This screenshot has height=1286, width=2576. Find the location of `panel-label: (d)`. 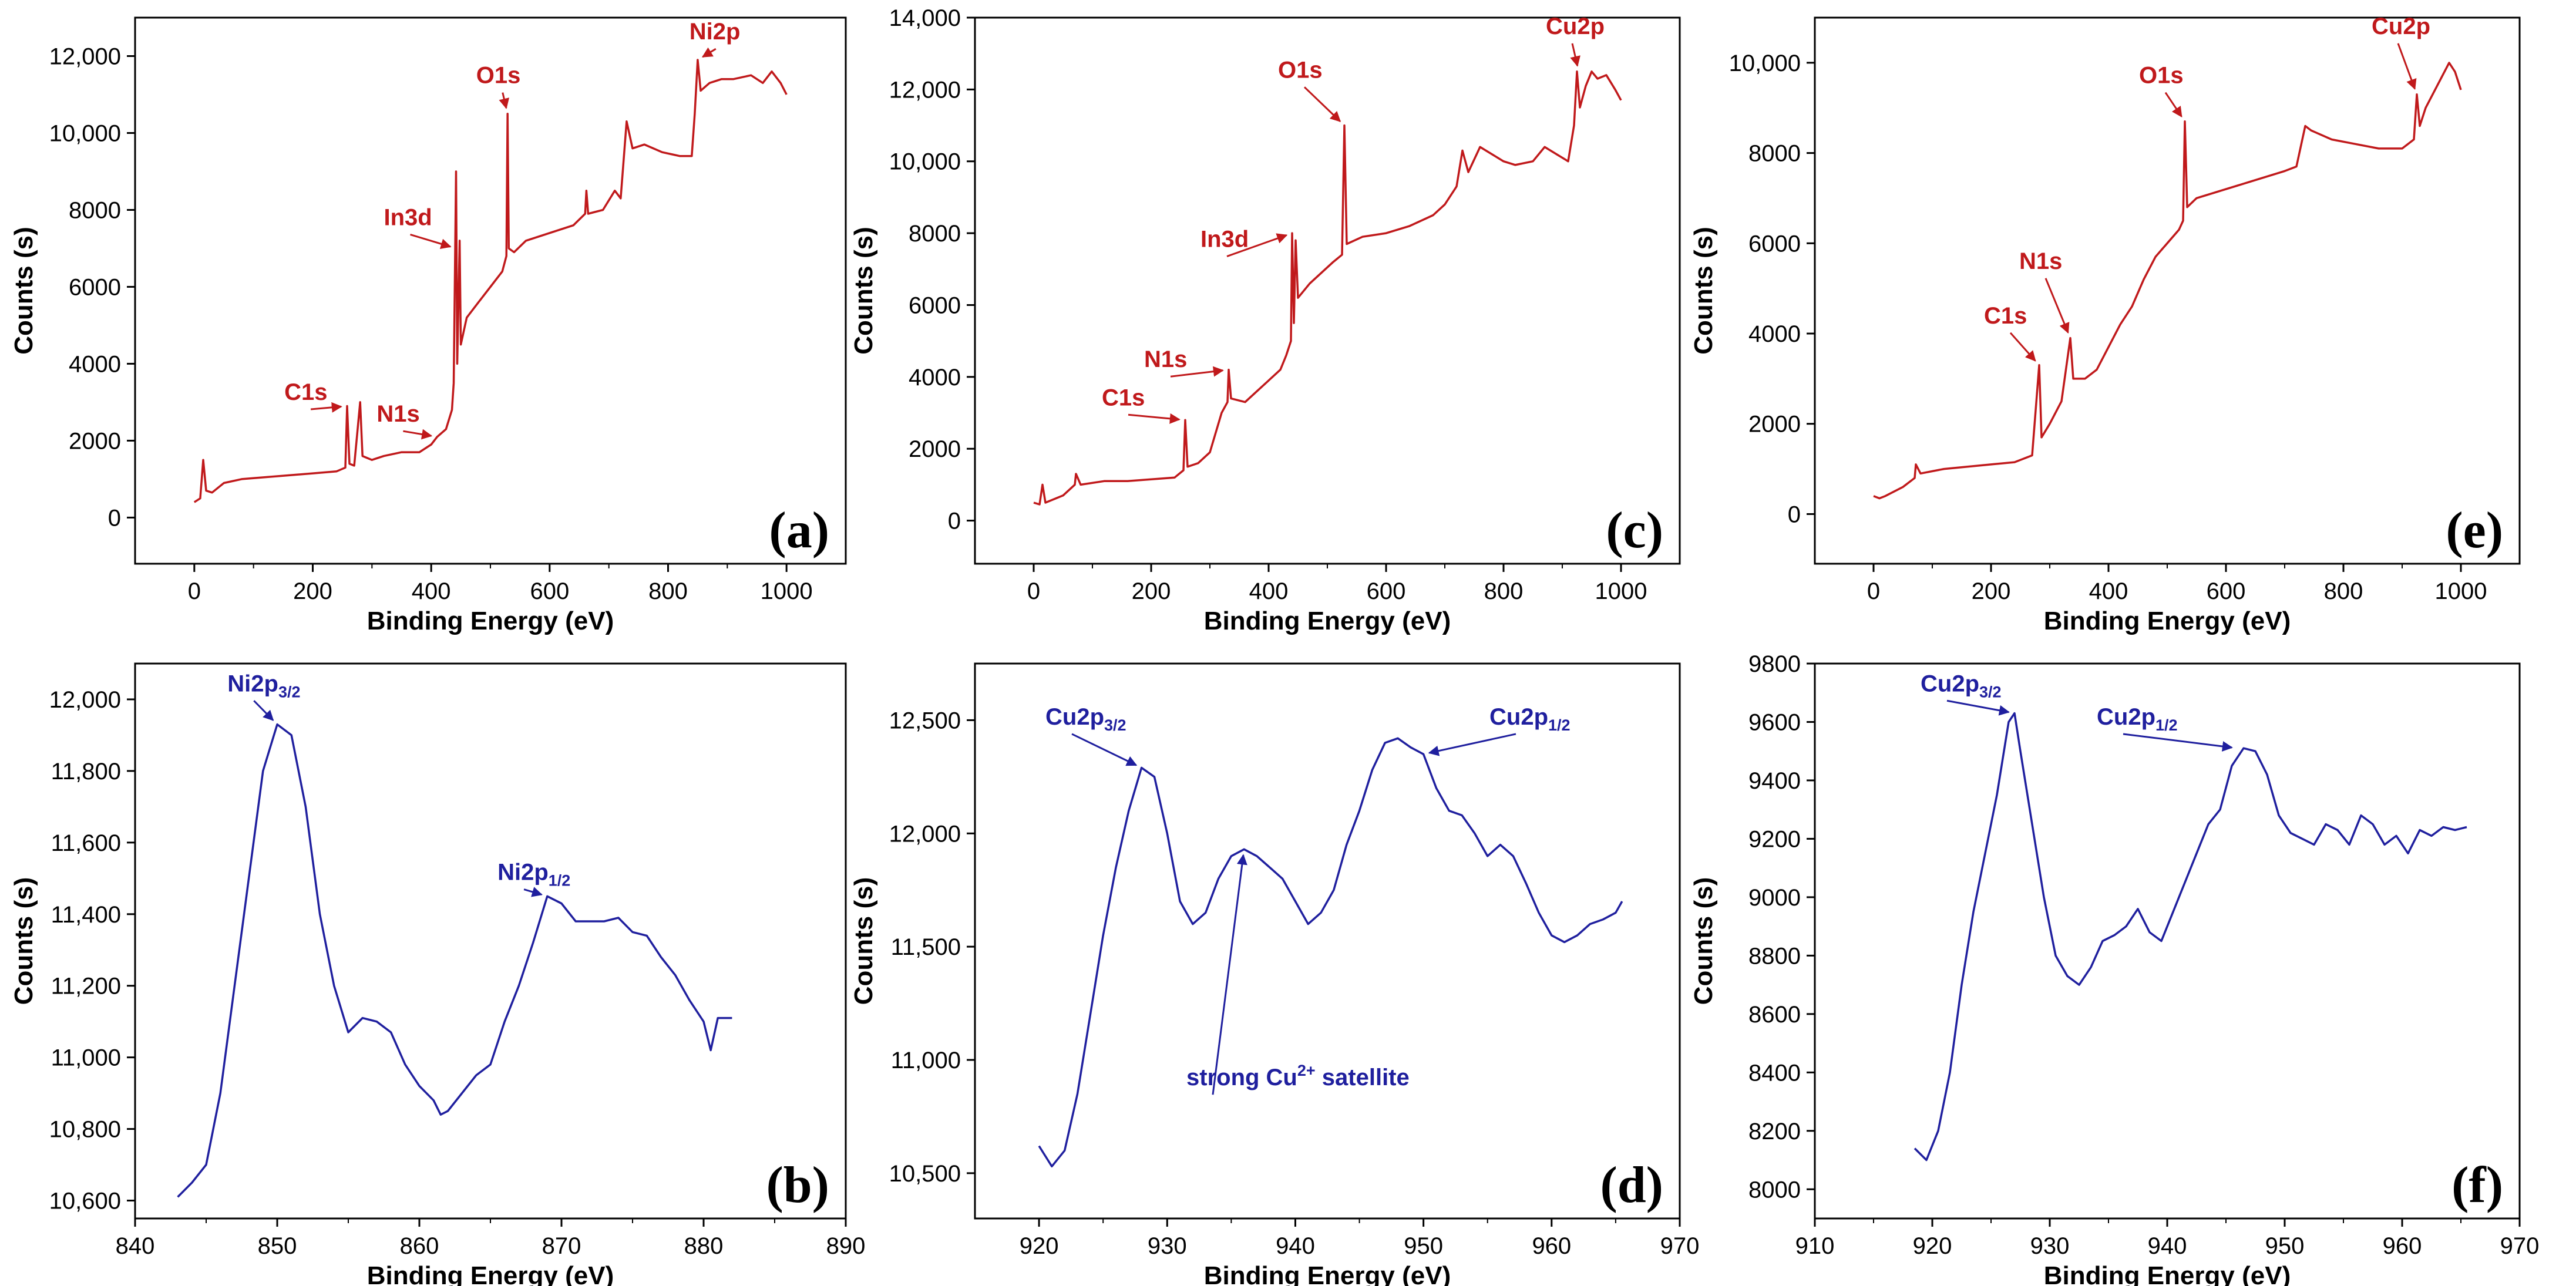

panel-label: (d) is located at coordinates (1632, 1185).